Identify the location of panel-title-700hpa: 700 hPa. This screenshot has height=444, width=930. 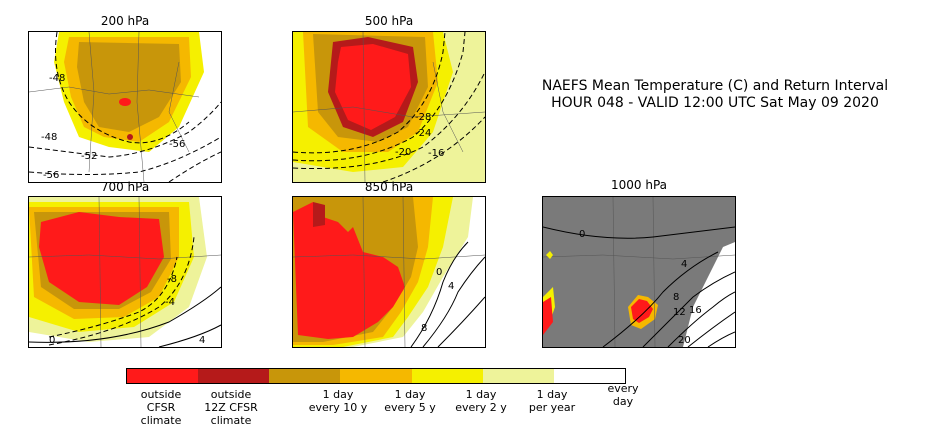
(125, 187).